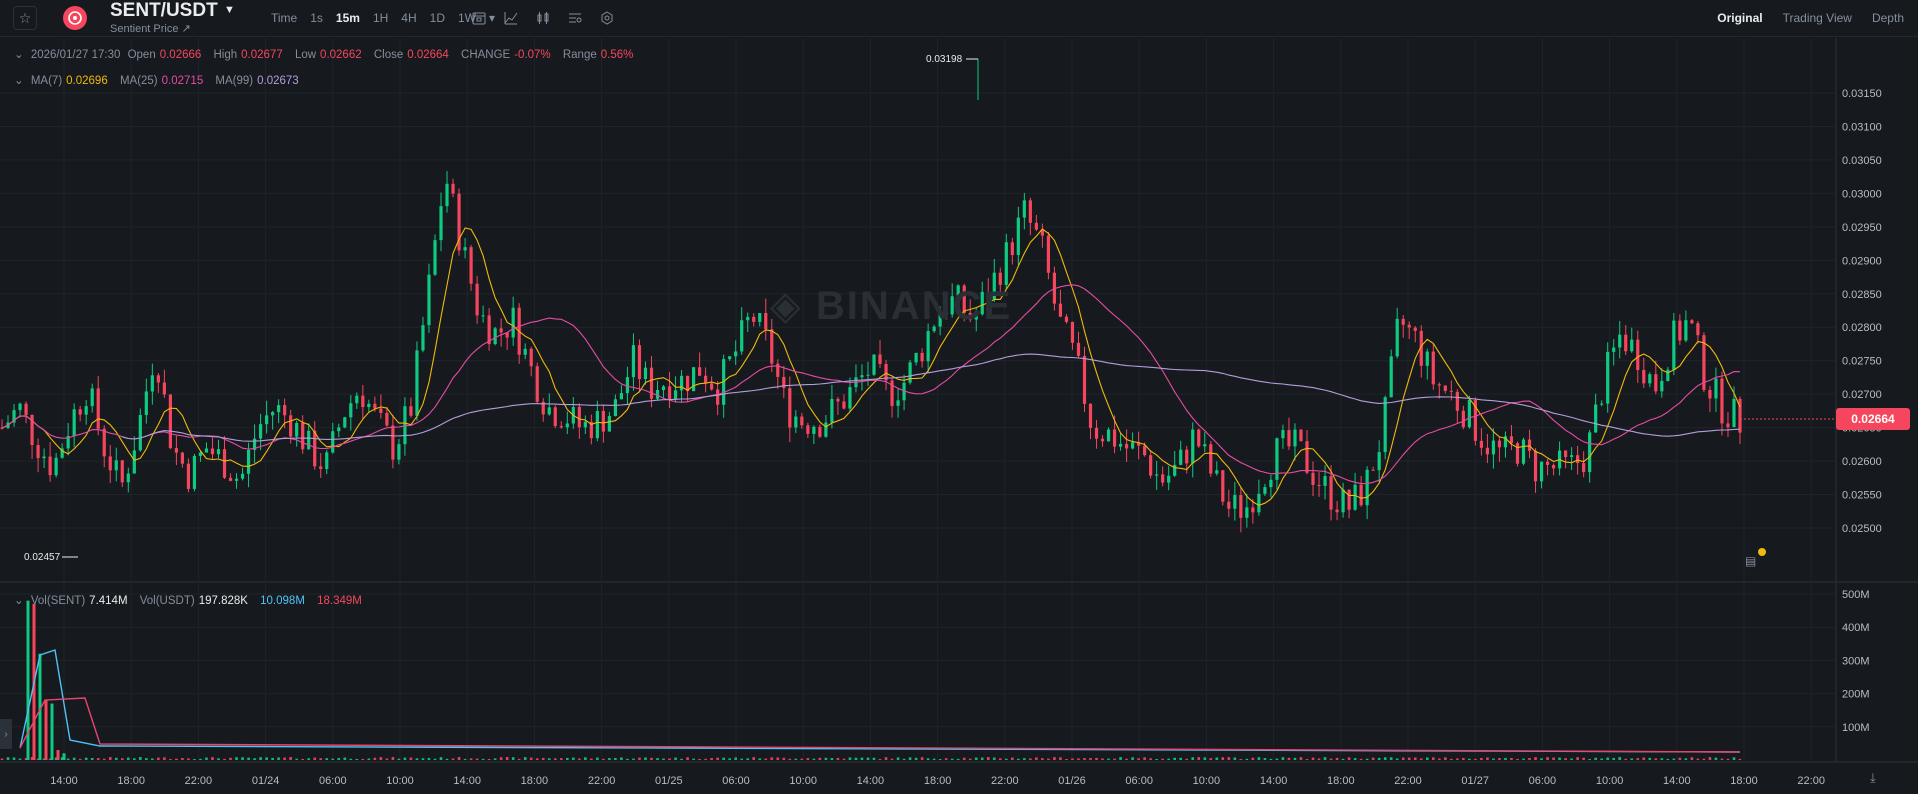 This screenshot has height=794, width=1918. Describe the element at coordinates (347, 18) in the screenshot. I see `interval-15m: 15m` at that location.